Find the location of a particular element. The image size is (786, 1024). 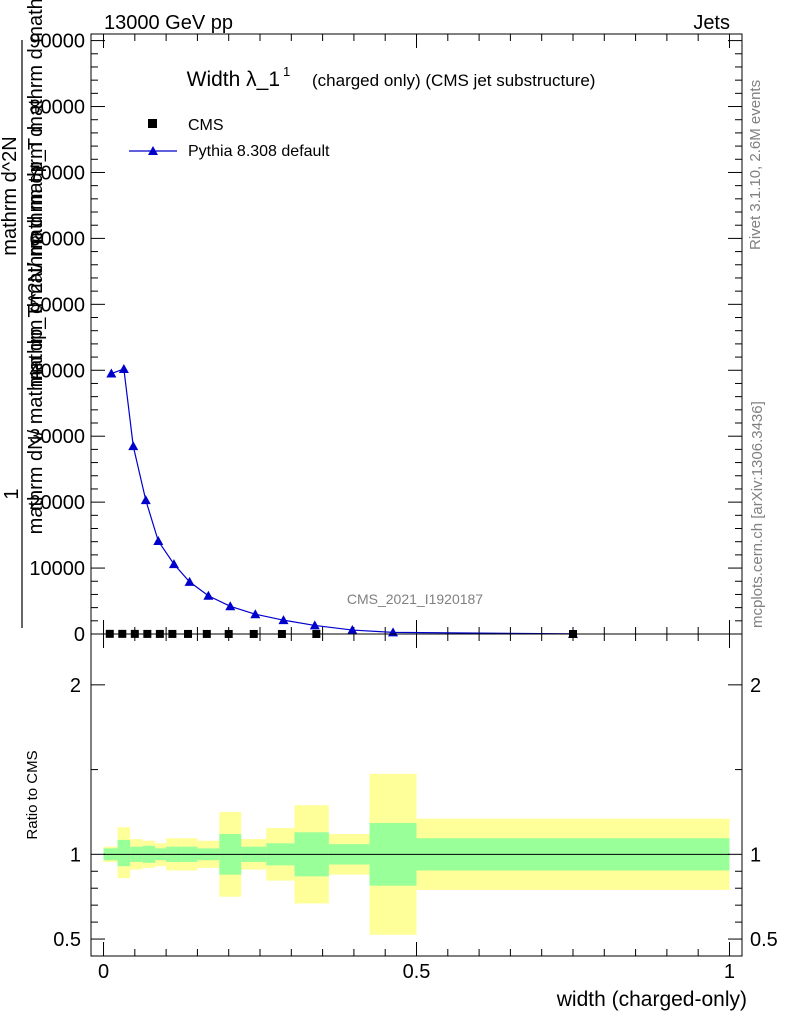

legend: CMS Pythia 8.308 default is located at coordinates (229, 138).